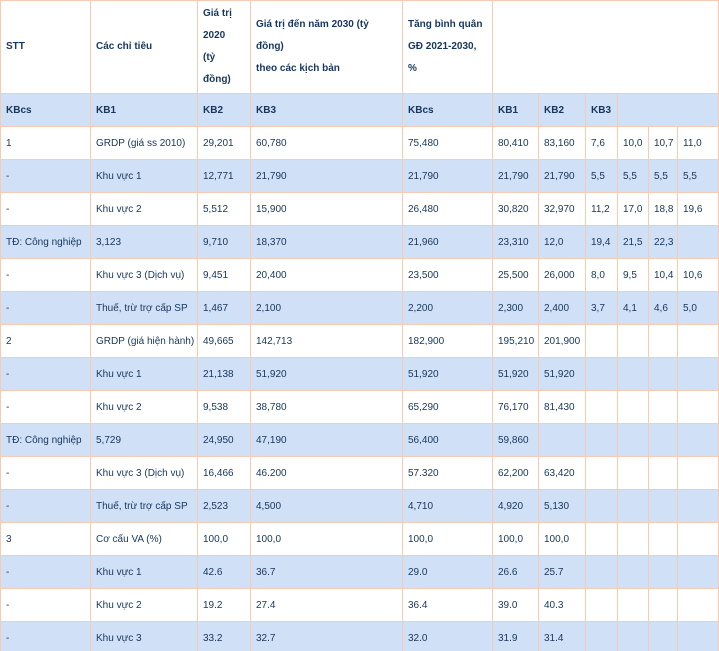  Describe the element at coordinates (326, 407) in the screenshot. I see `table-cell: 38,780` at that location.